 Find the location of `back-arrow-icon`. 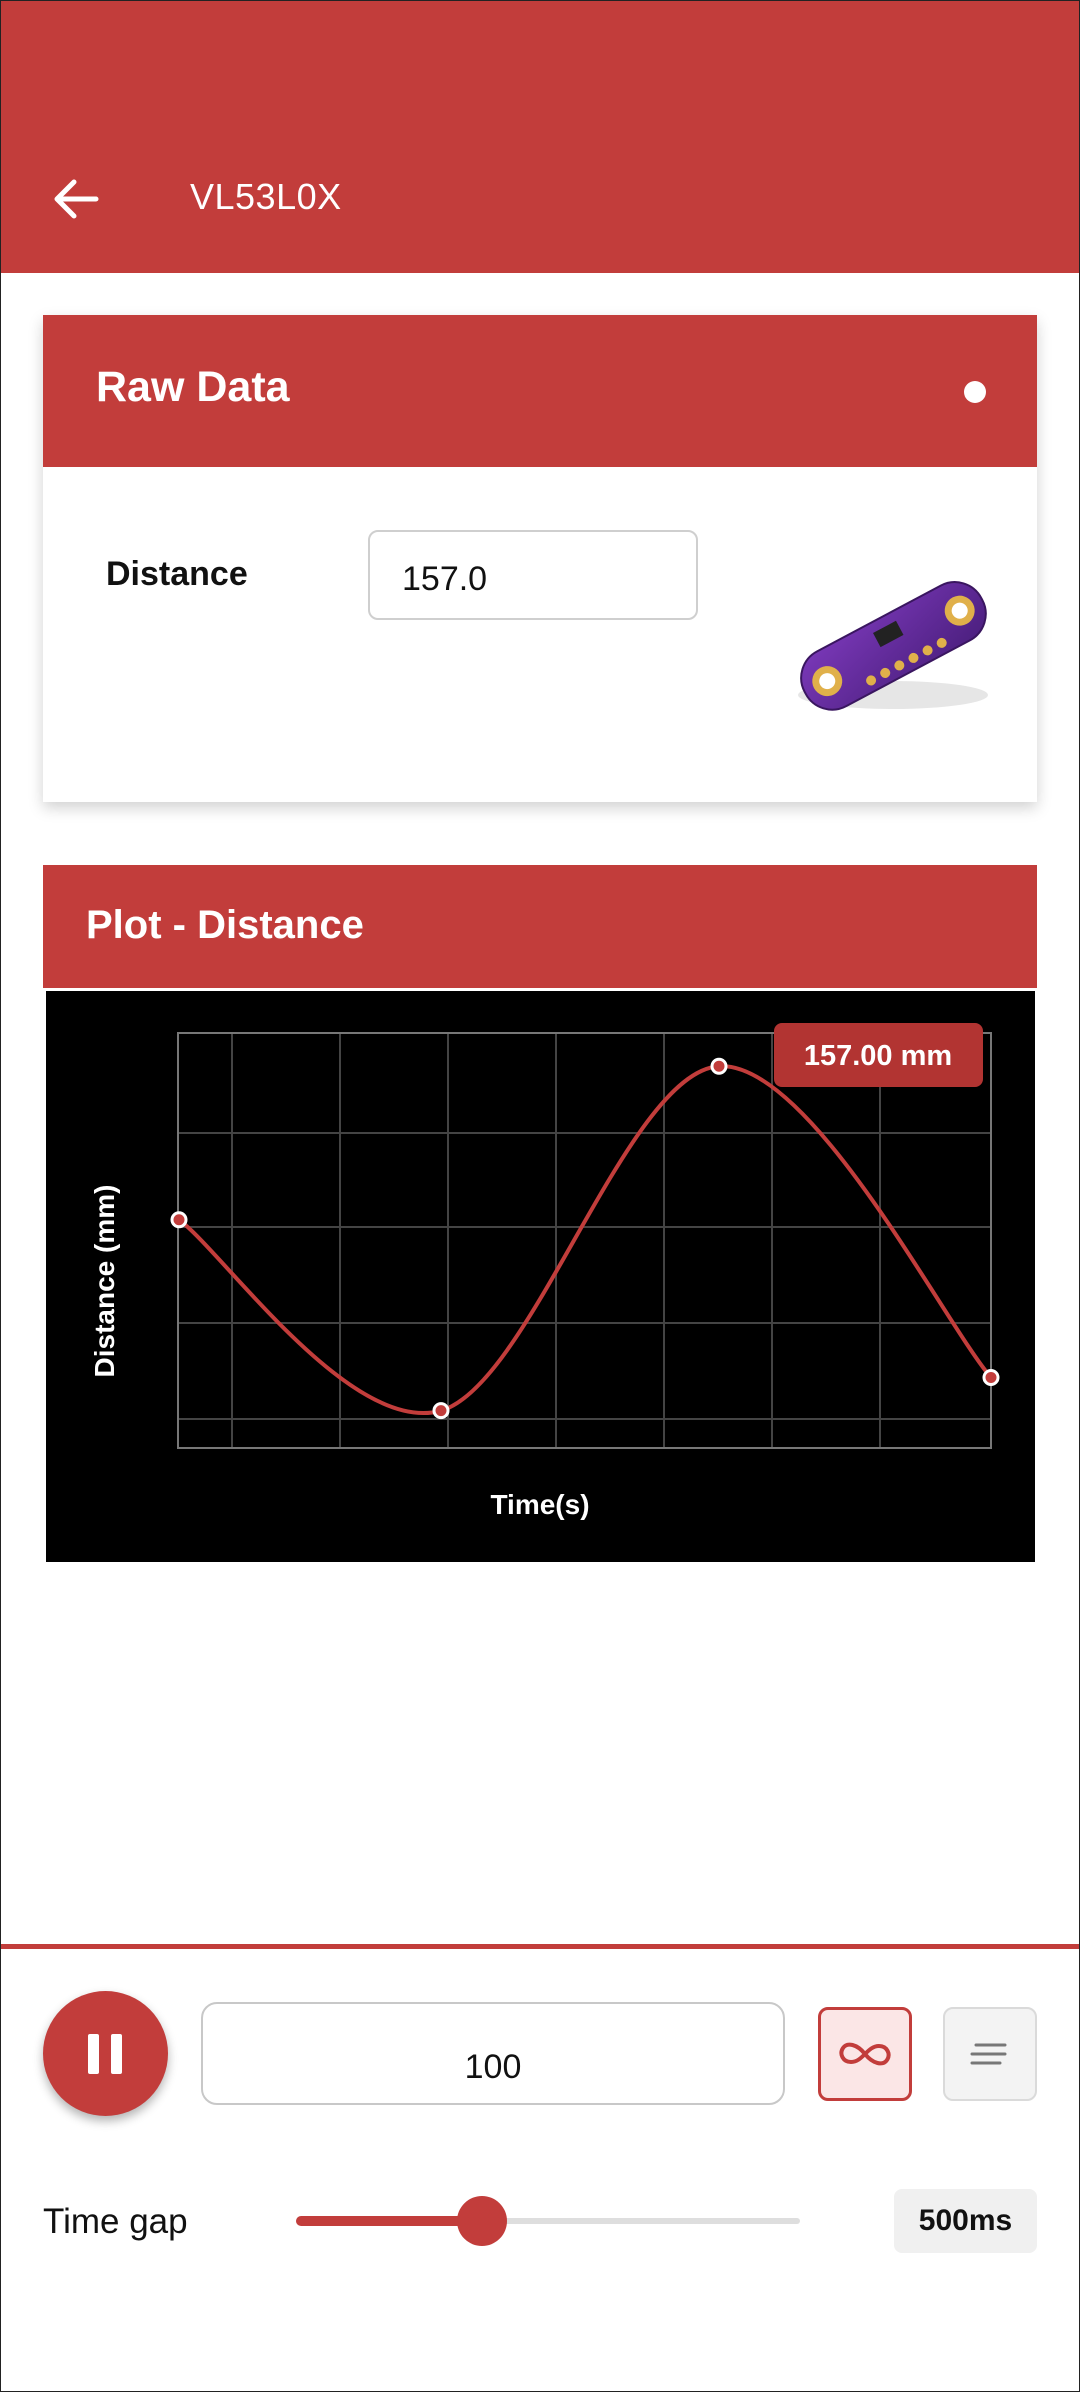

back-arrow-icon is located at coordinates (75, 199).